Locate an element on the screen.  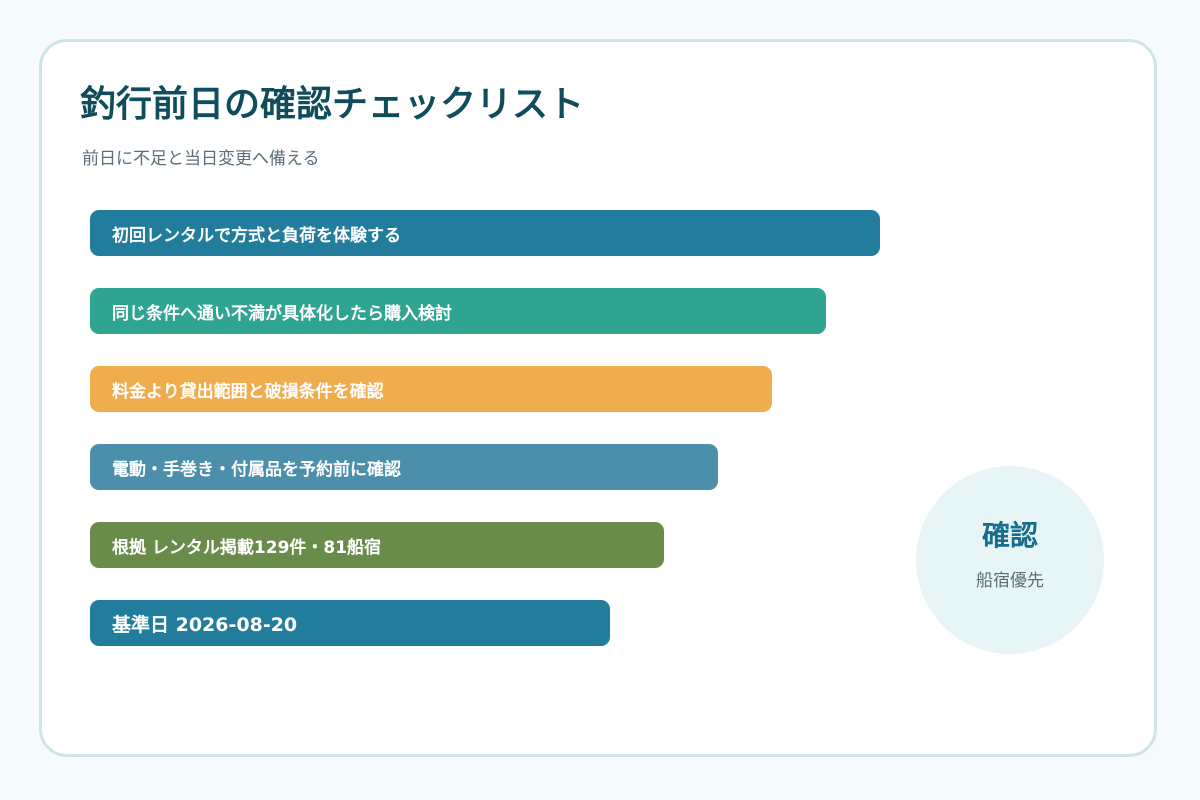
badge-title: 確認 is located at coordinates (1009, 535).